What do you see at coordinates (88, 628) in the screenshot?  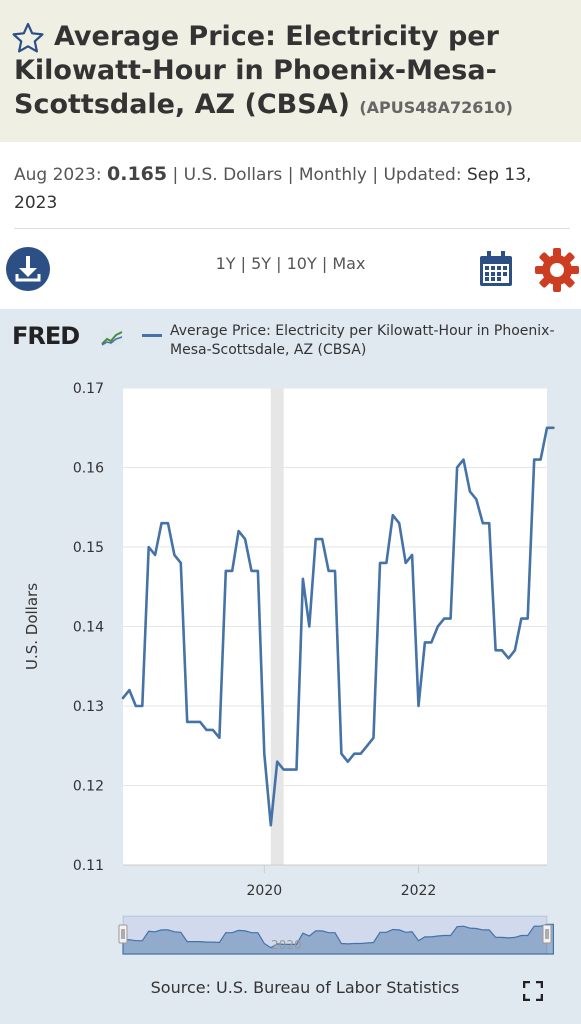 I see `y-tick-label: 0.14` at bounding box center [88, 628].